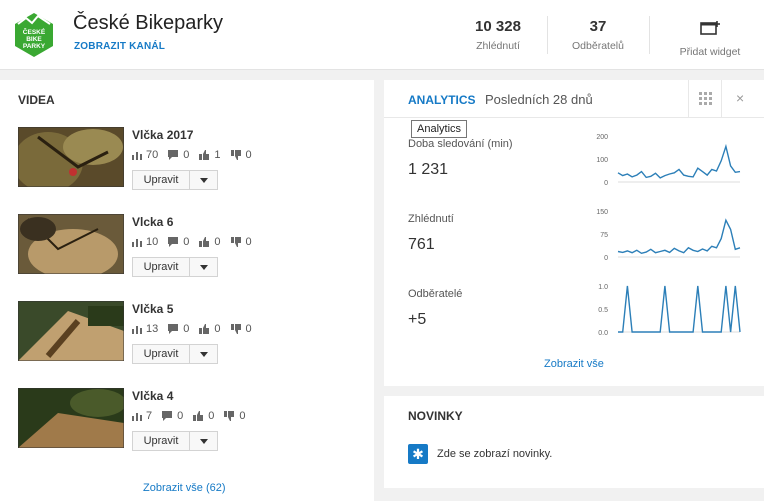 The height and width of the screenshot is (501, 764). I want to click on videos-title: VIDEA, so click(36, 100).